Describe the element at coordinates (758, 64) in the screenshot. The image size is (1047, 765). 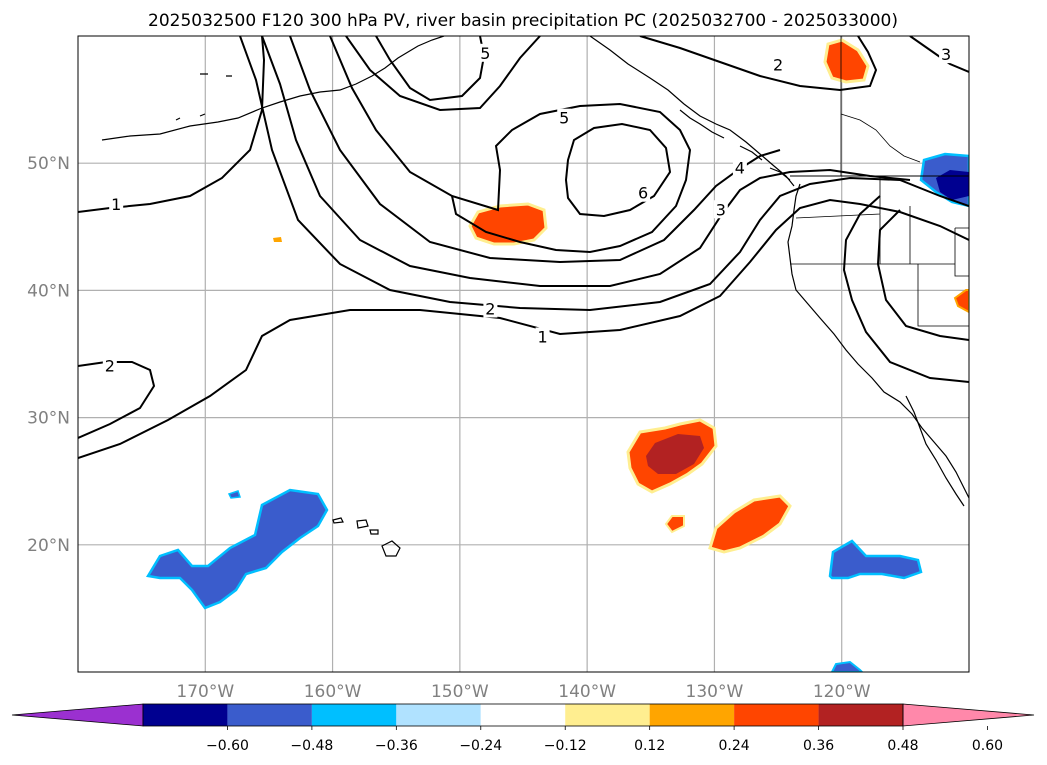
I see `pv-contour-2-top` at that location.